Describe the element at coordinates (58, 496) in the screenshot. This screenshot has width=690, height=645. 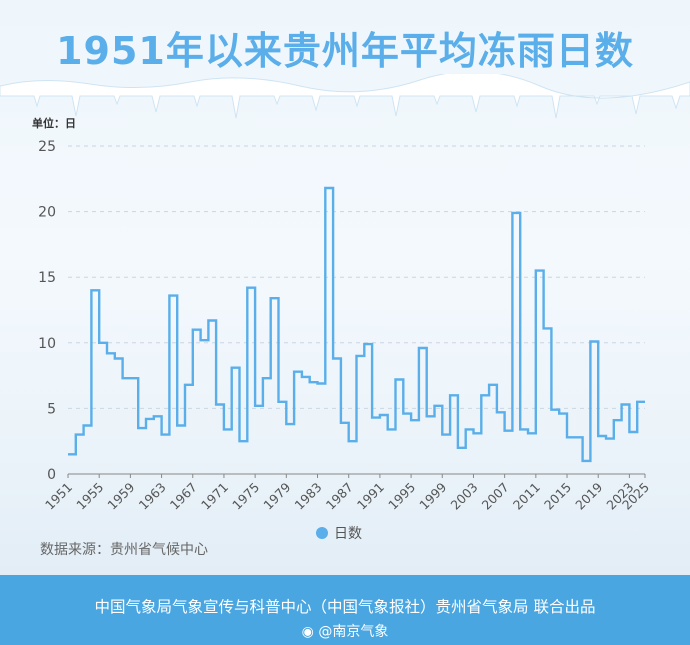
I see `x-tick-label: 1951` at that location.